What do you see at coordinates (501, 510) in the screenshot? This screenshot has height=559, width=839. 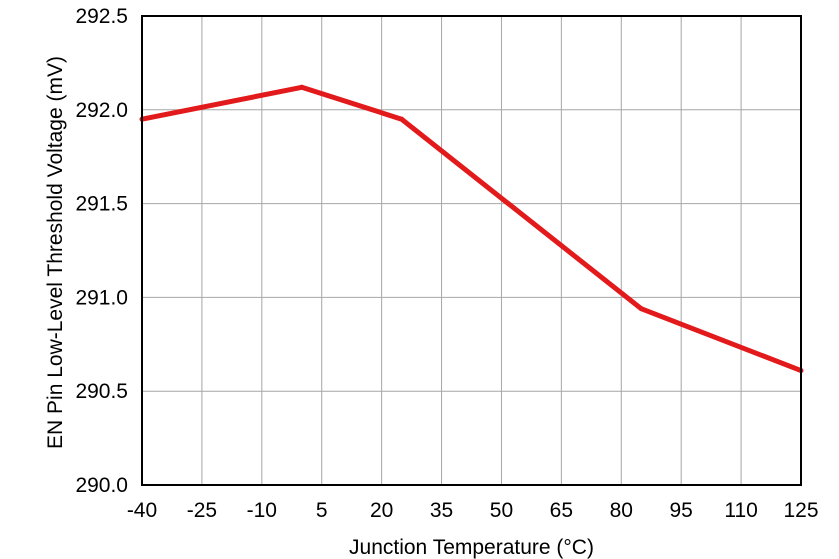 I see `x-tick-label: 50` at bounding box center [501, 510].